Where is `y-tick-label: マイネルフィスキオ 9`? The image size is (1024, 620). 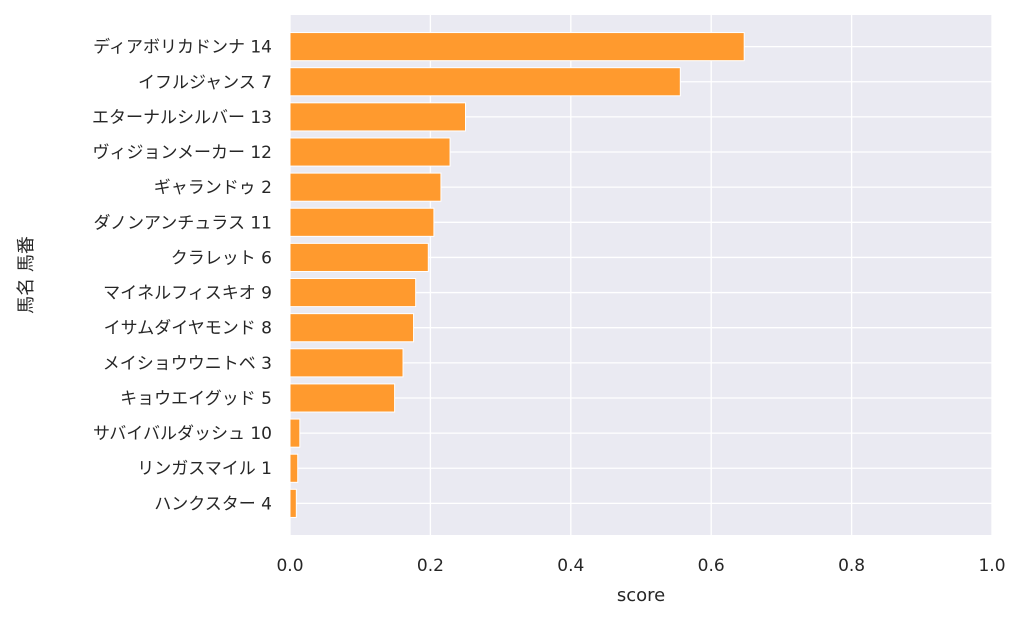
y-tick-label: マイネルフィスキオ 9 is located at coordinates (187, 294).